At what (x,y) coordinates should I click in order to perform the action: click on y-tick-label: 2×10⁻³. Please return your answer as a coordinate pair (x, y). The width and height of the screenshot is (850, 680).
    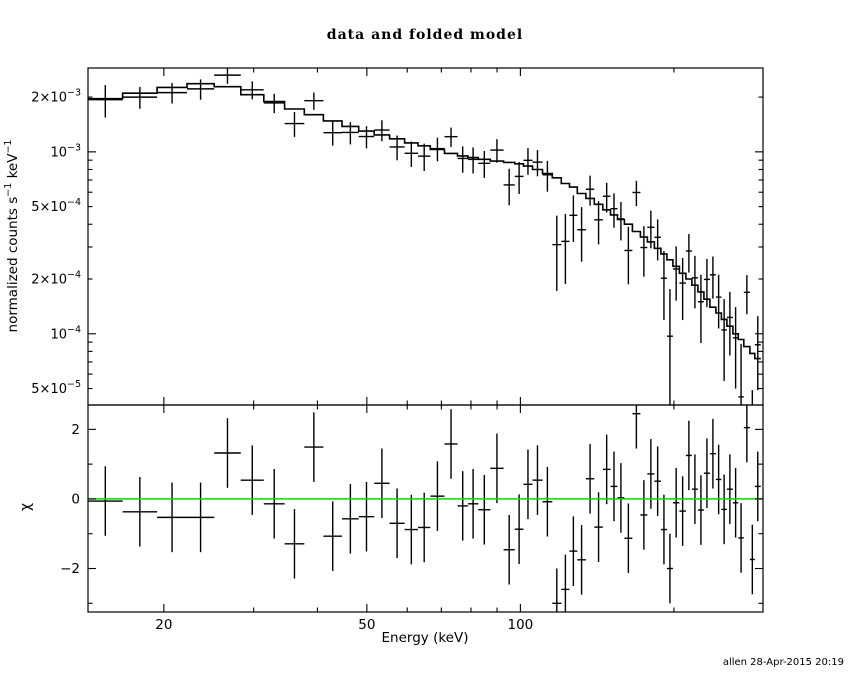
    Looking at the image, I should click on (56, 97).